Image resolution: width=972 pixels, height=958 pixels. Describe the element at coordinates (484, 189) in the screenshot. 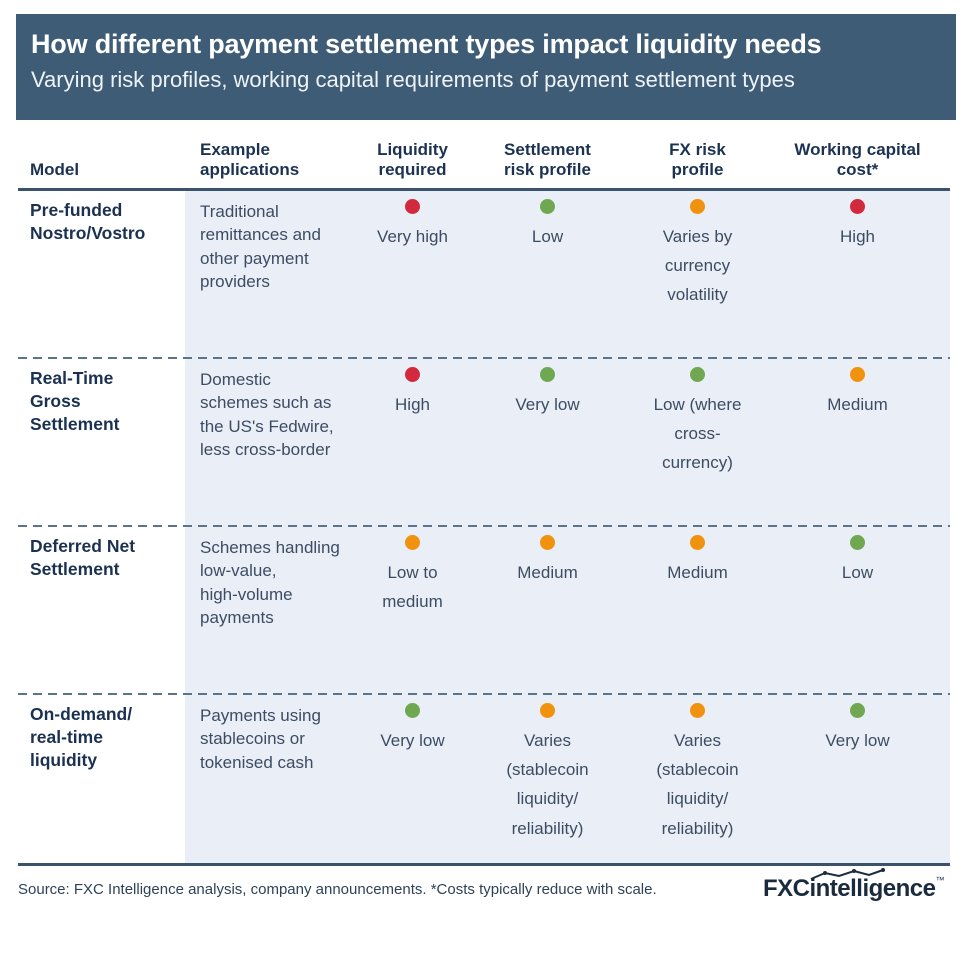

I see `header-divider` at that location.